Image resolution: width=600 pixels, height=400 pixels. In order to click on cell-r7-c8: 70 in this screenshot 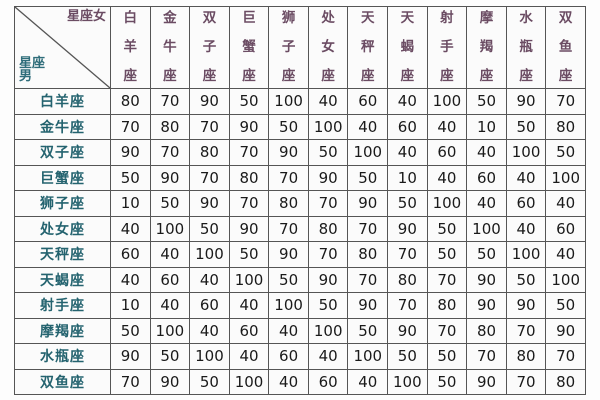, I will do `click(447, 279)`.